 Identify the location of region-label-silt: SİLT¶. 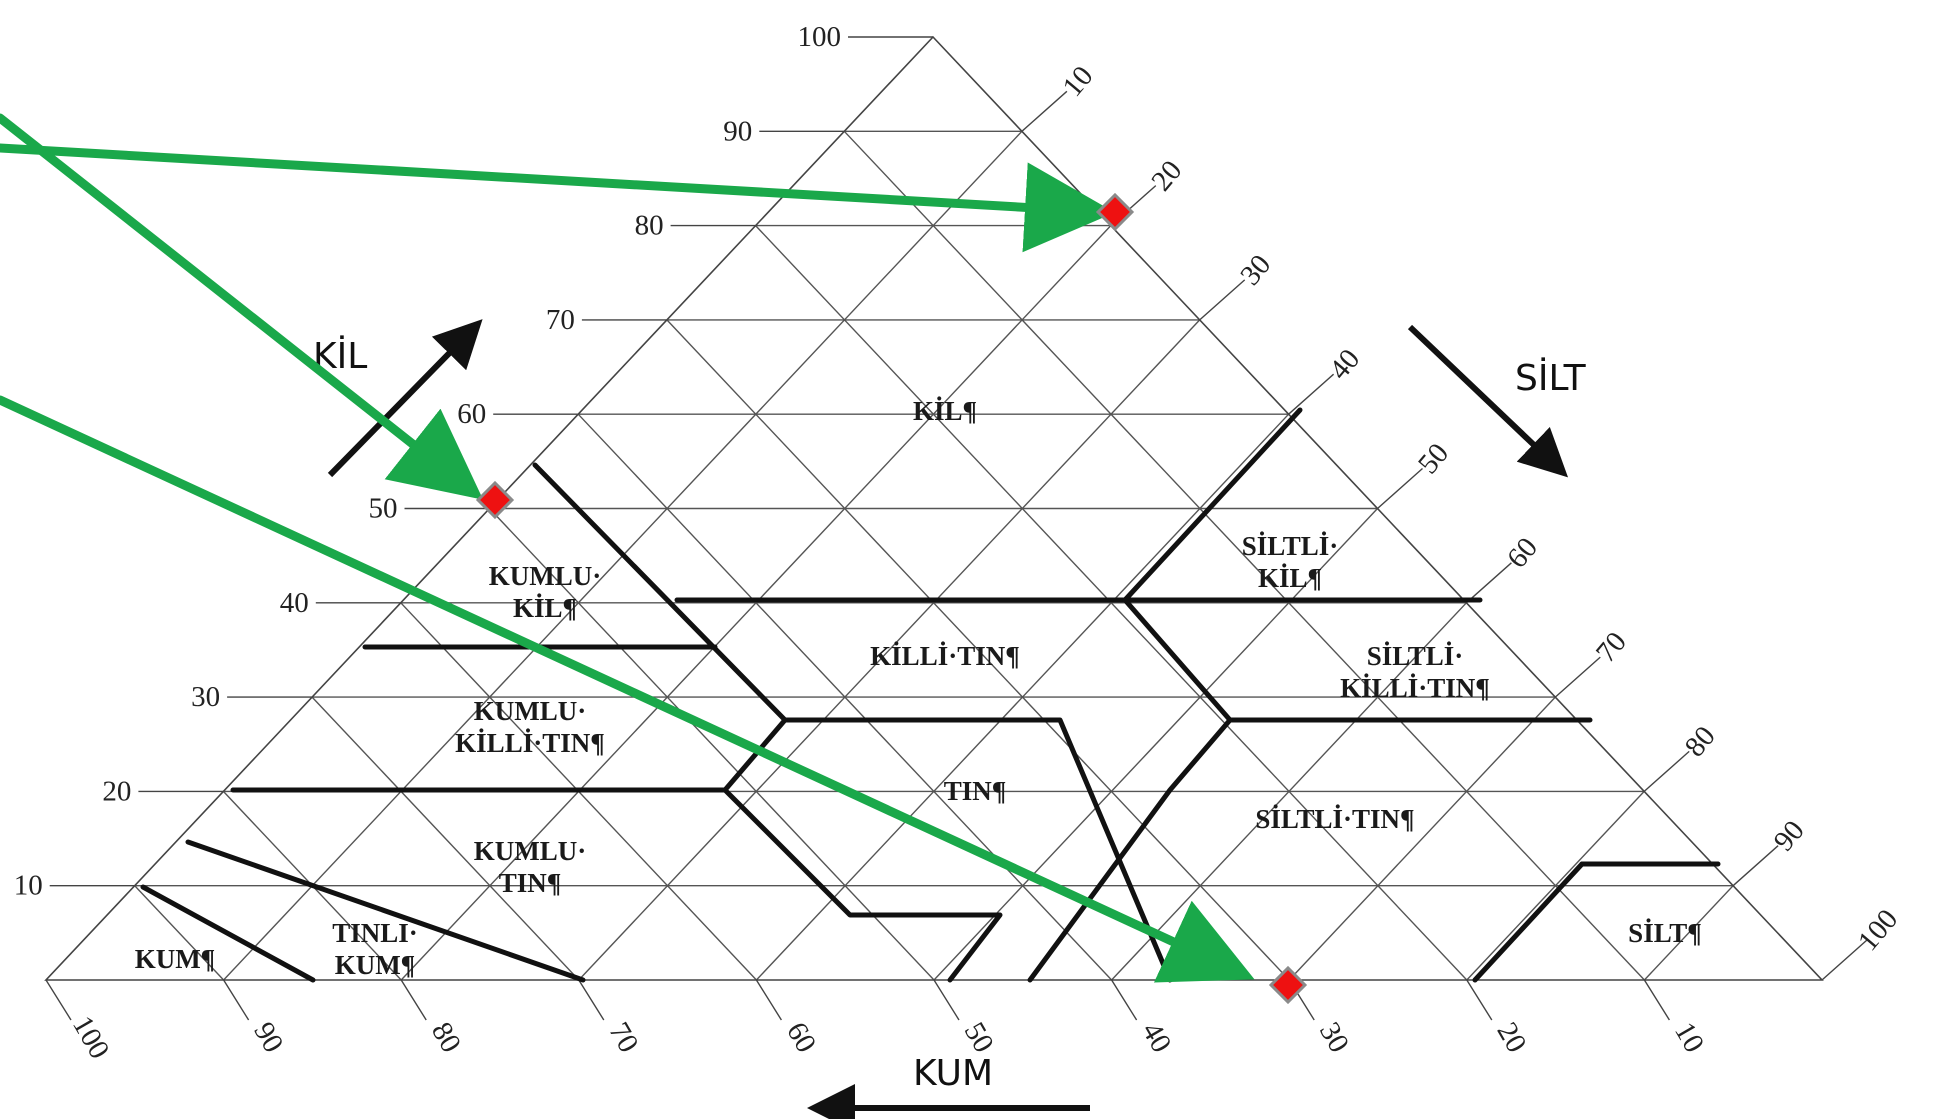
(1665, 933).